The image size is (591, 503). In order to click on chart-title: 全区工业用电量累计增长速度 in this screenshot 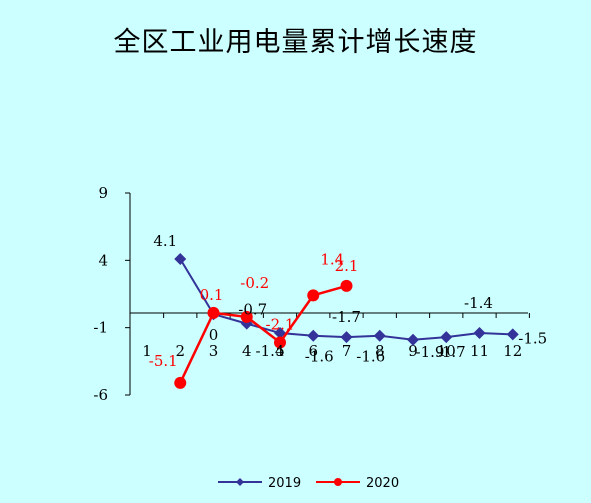, I will do `click(295, 42)`.